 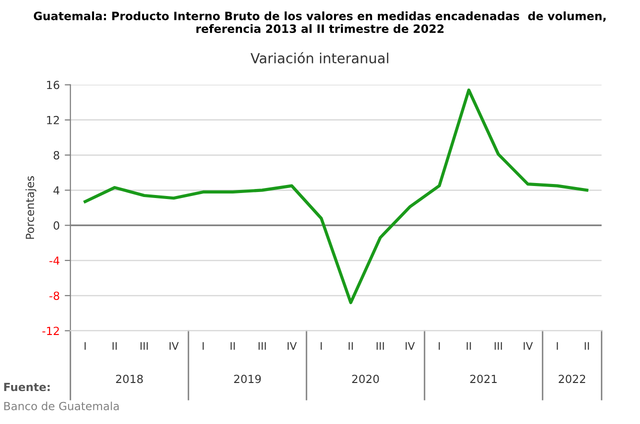 What do you see at coordinates (572, 379) in the screenshot?
I see `text: 2022` at bounding box center [572, 379].